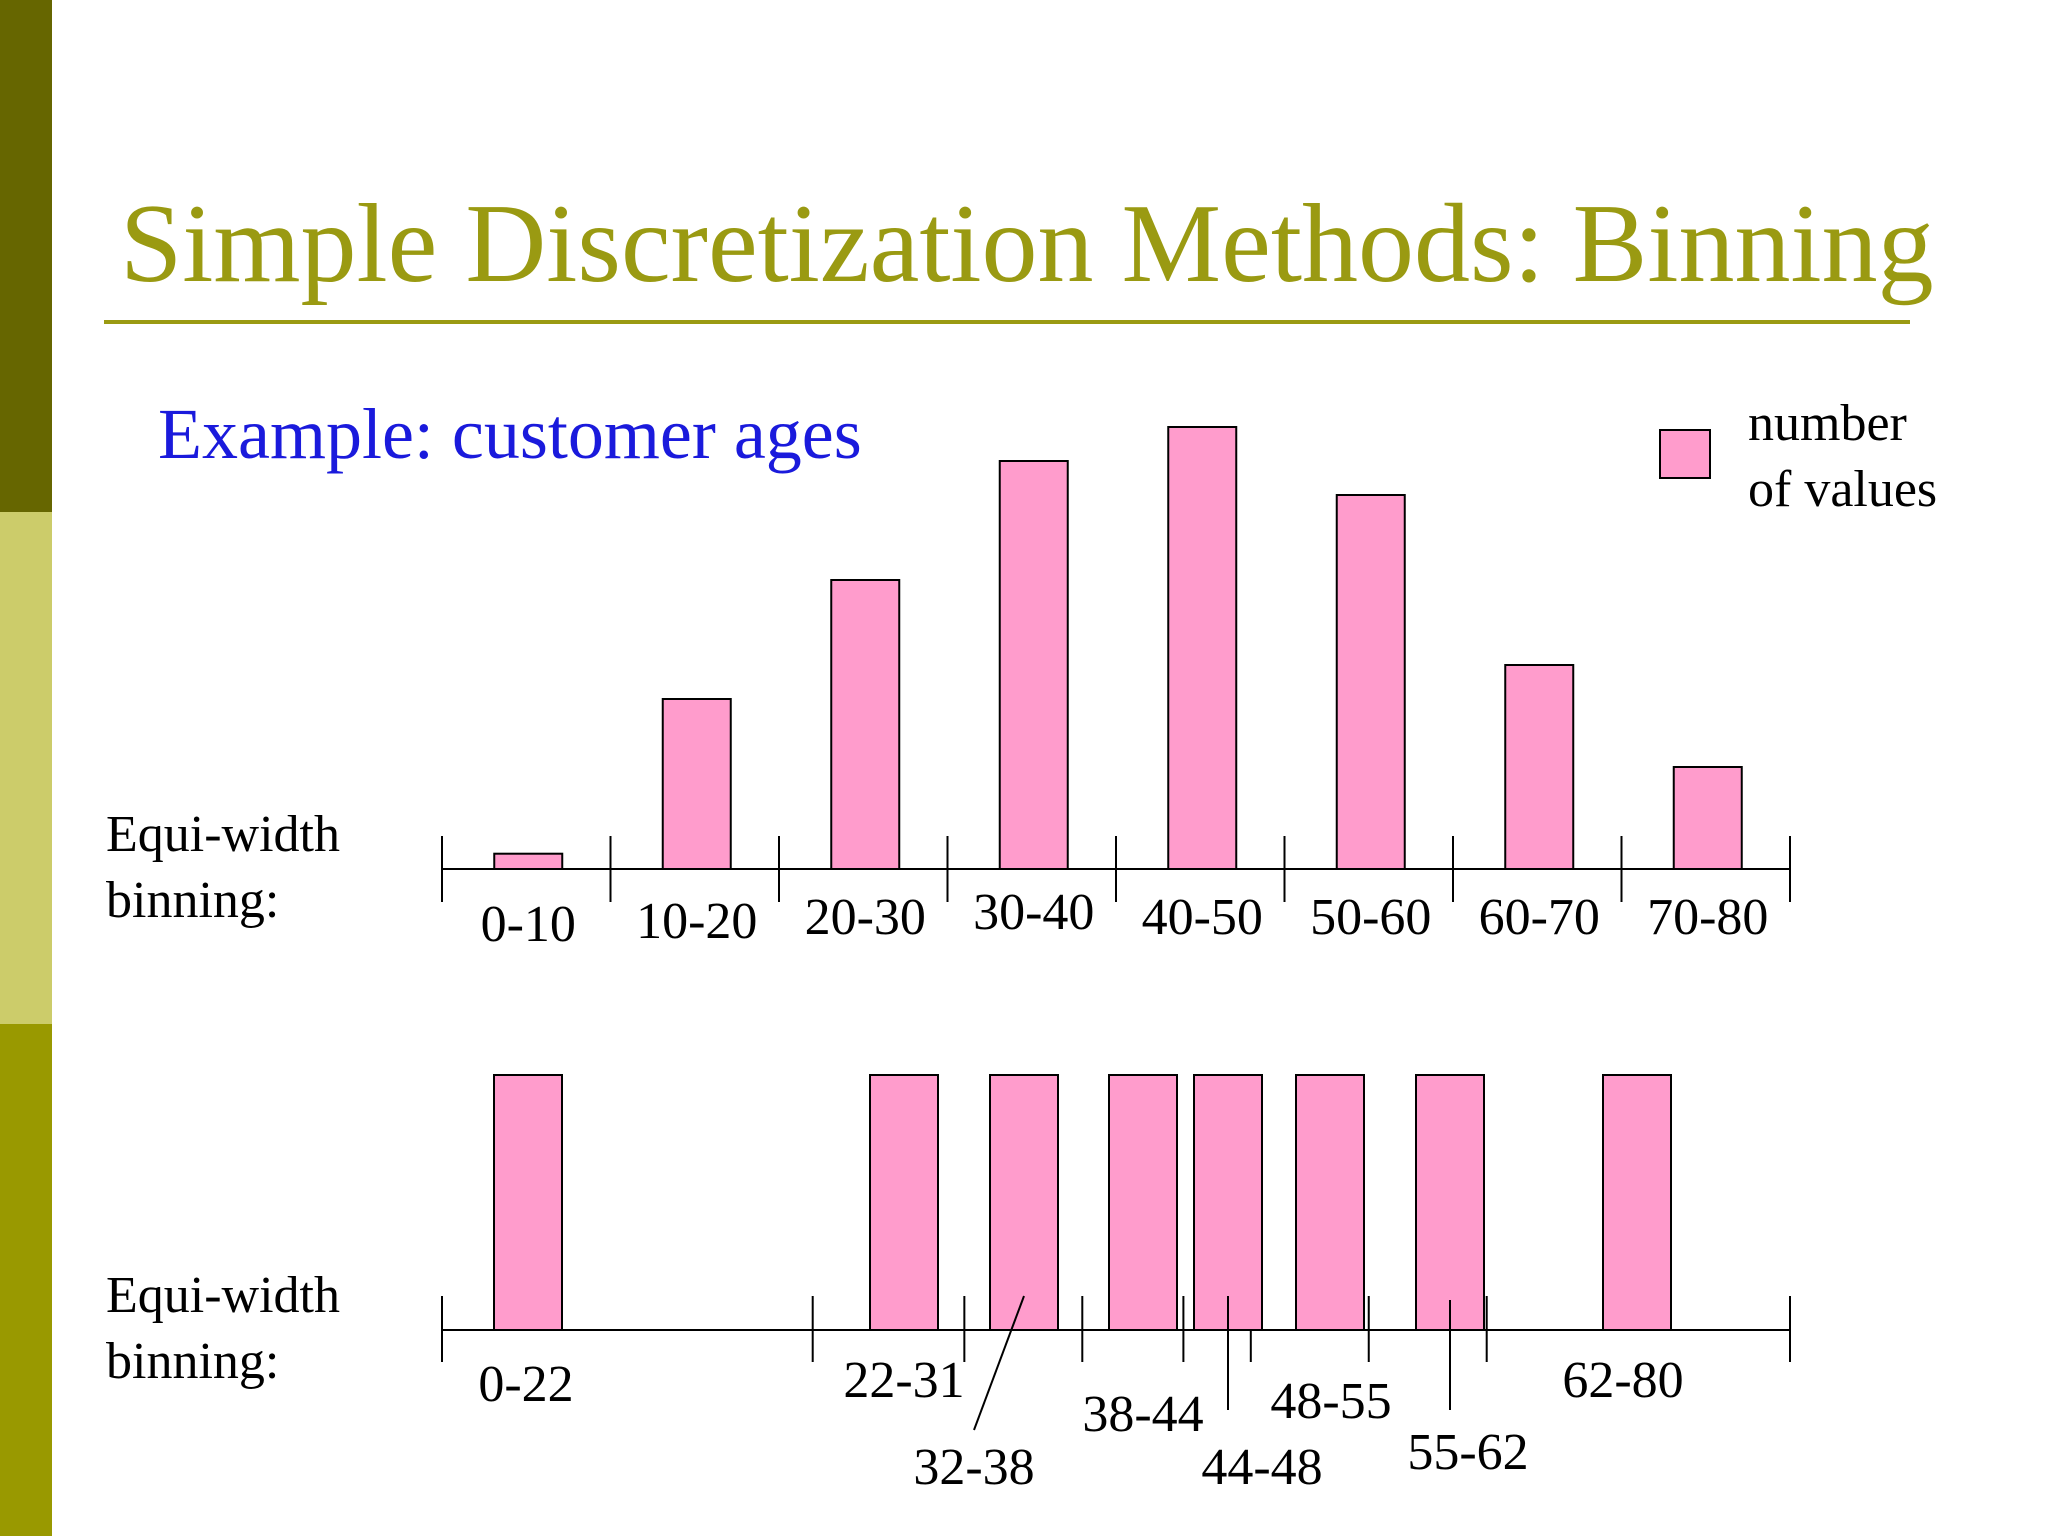  I want to click on sidebar-segment-mid, so click(26, 1280).